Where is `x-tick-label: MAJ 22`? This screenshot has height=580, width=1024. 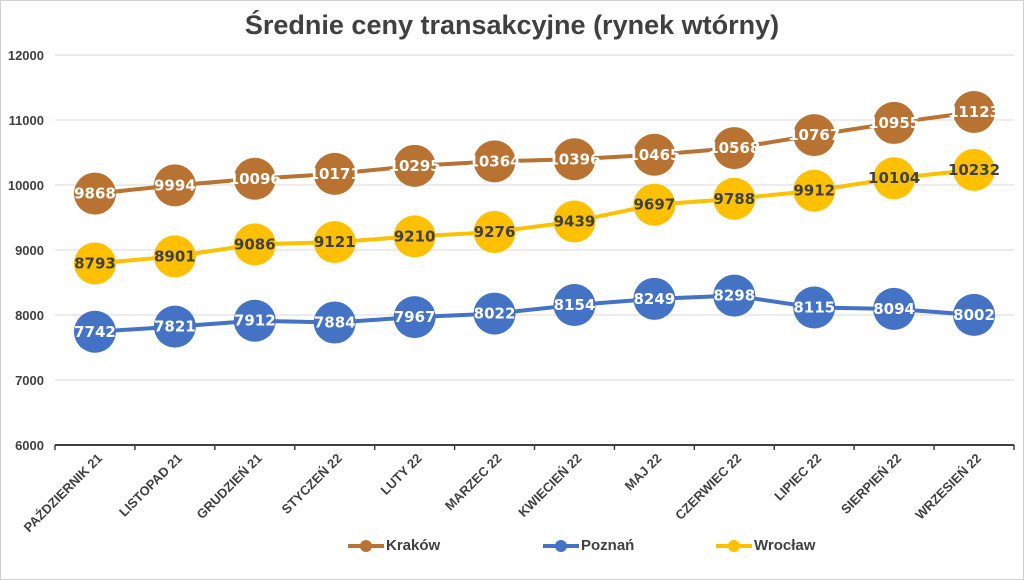
x-tick-label: MAJ 22 is located at coordinates (643, 472).